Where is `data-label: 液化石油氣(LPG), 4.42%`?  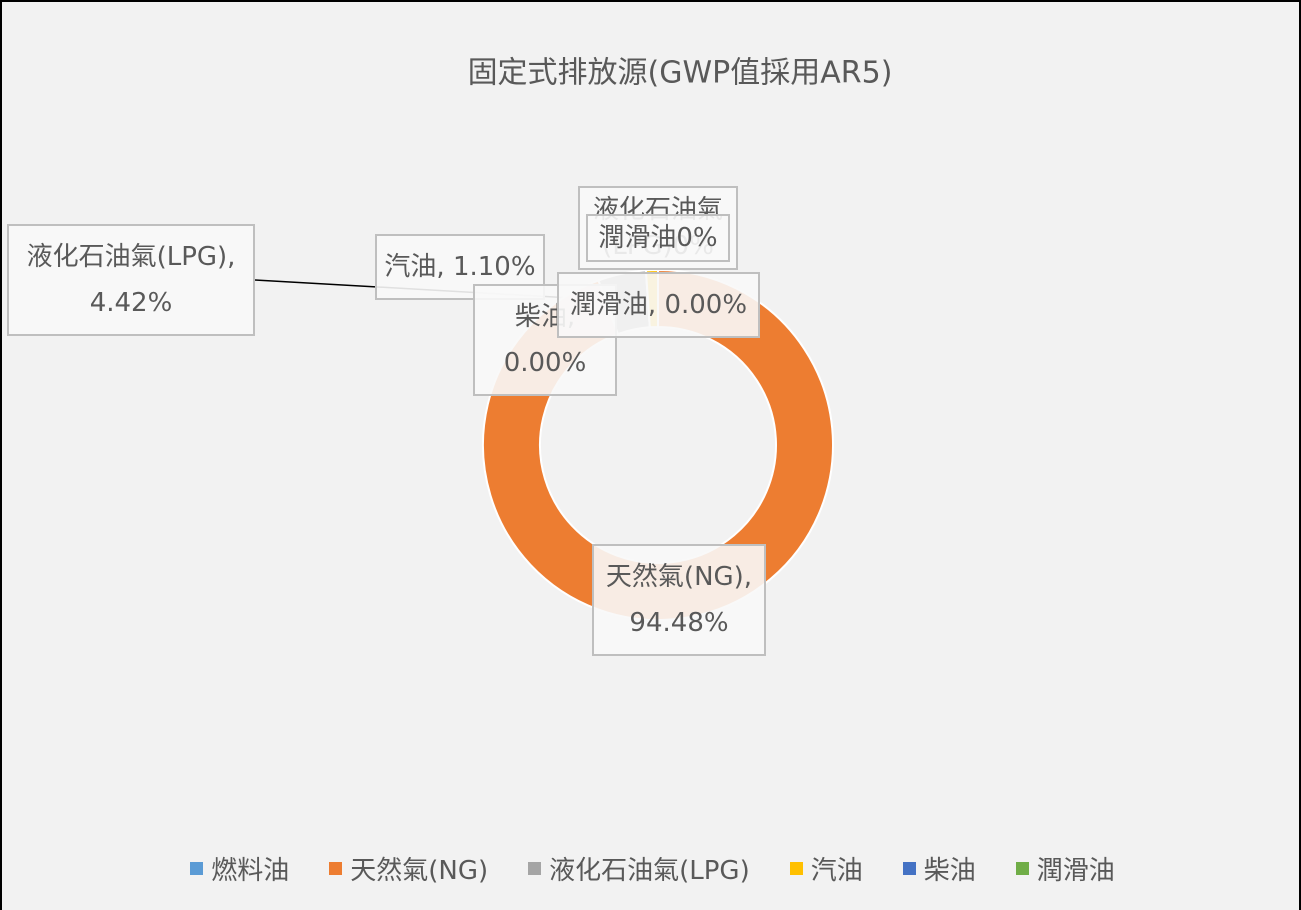
data-label: 液化石油氣(LPG), 4.42% is located at coordinates (131, 280).